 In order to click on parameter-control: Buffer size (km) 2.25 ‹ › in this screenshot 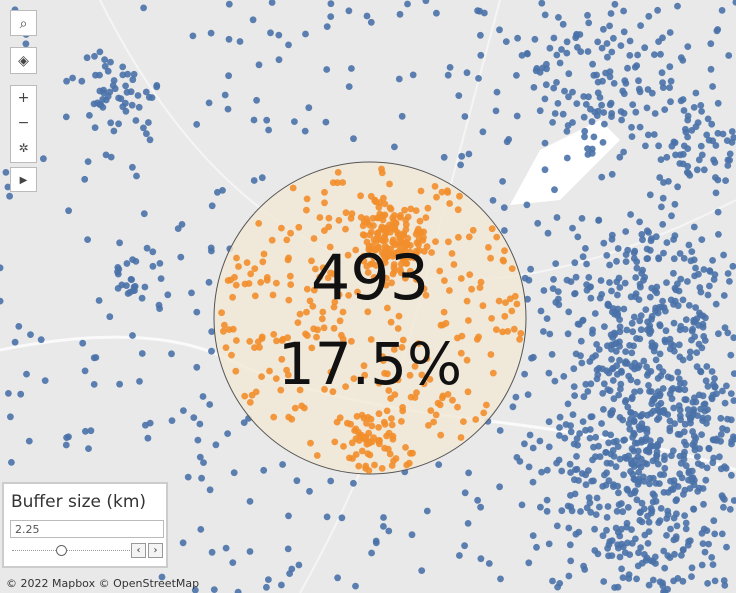, I will do `click(85, 525)`.